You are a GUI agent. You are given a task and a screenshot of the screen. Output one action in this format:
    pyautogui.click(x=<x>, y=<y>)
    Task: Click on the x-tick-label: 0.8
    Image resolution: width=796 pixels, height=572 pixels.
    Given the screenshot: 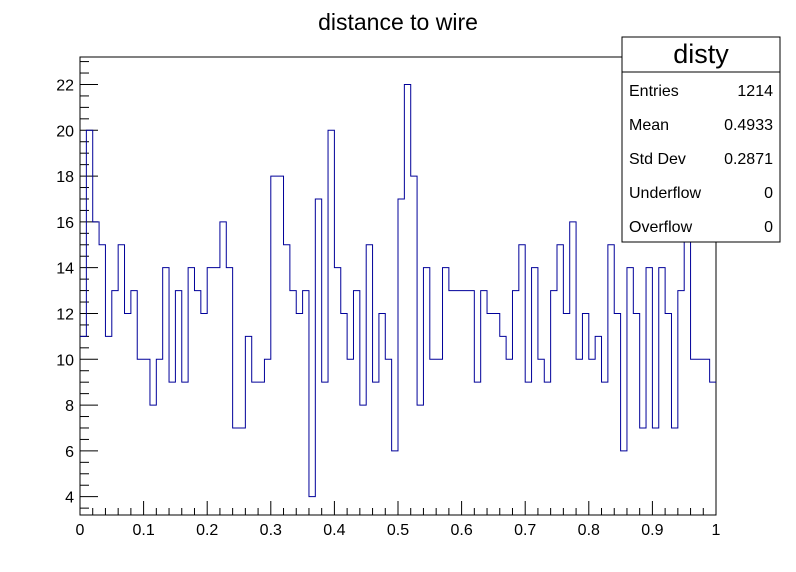 What is the action you would take?
    pyautogui.click(x=589, y=530)
    